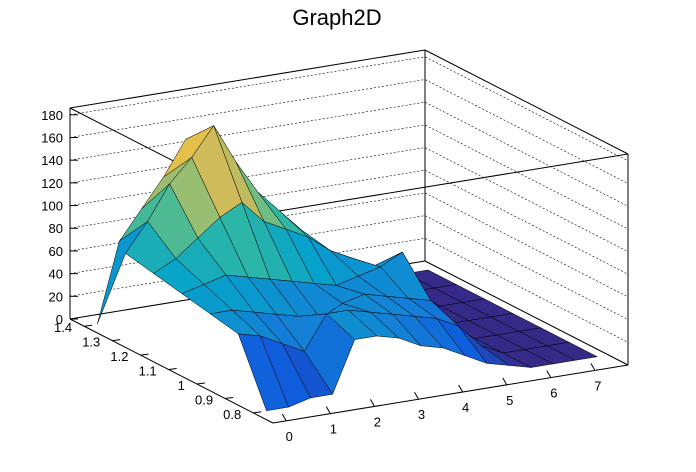 This screenshot has width=696, height=472. I want to click on y-tick-label: 0.8, so click(232, 414).